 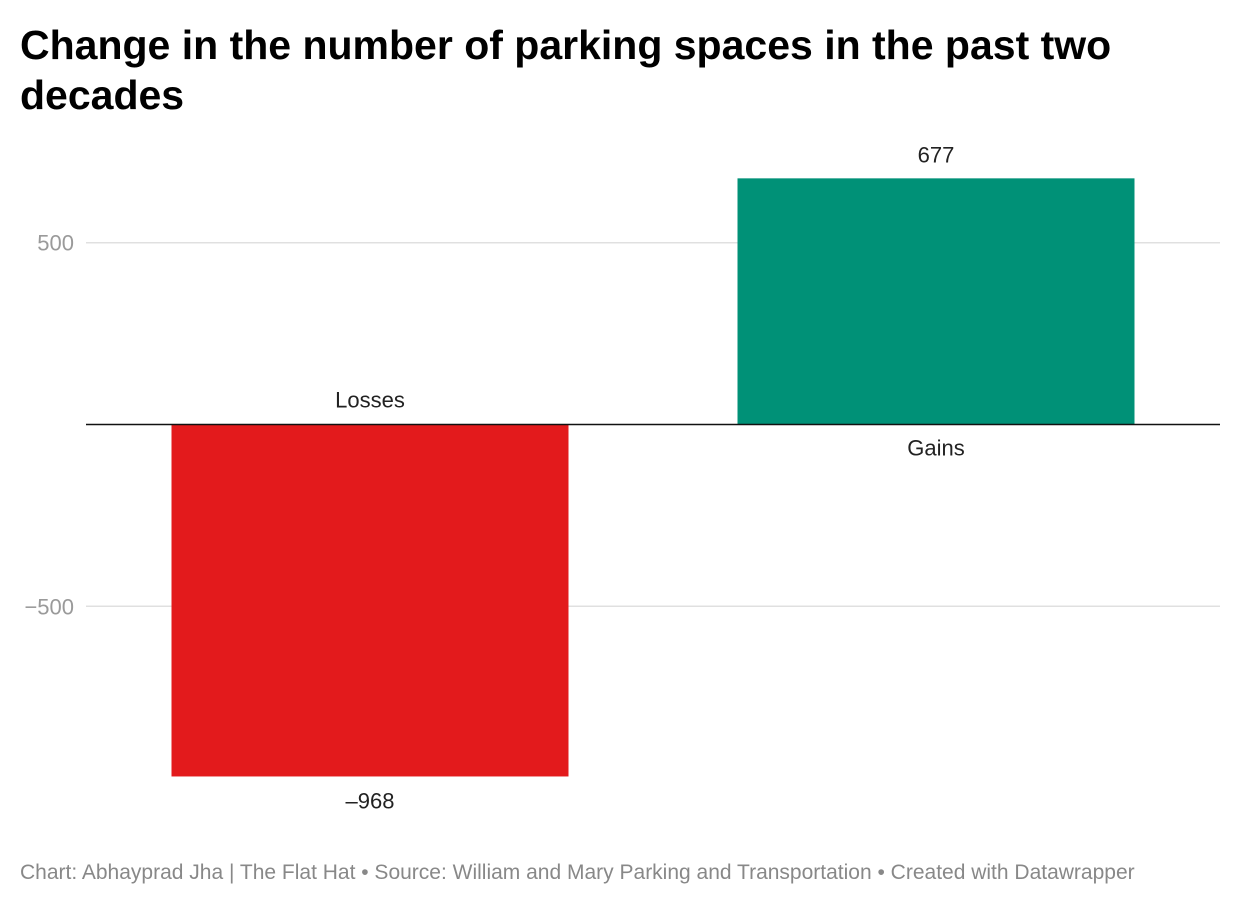 What do you see at coordinates (49, 606) in the screenshot?
I see `y-tick-label: −500` at bounding box center [49, 606].